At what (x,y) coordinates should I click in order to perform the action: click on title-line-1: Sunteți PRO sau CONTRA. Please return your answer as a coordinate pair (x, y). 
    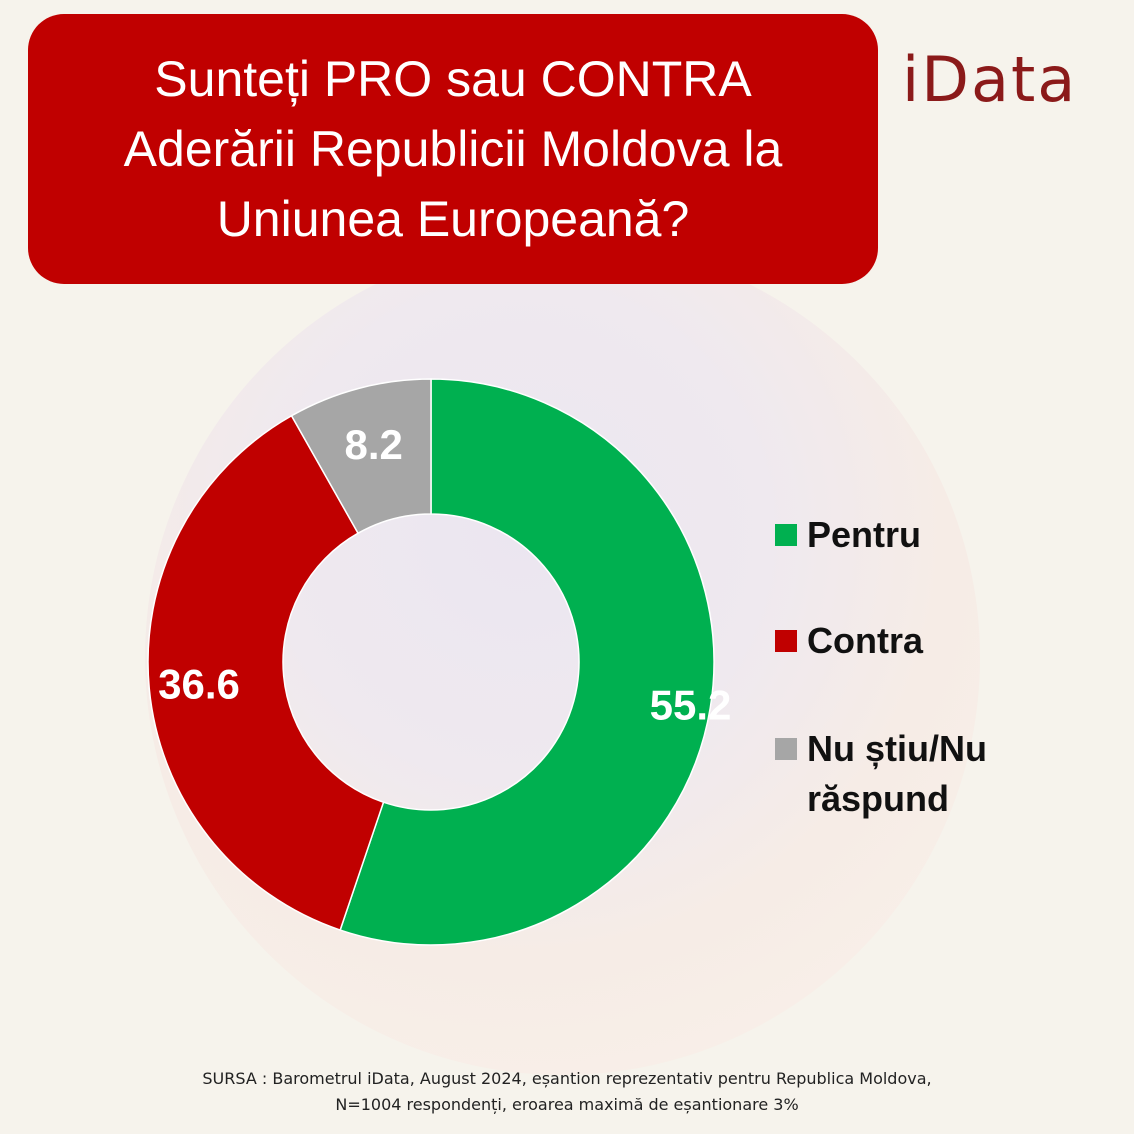
    Looking at the image, I should click on (453, 79).